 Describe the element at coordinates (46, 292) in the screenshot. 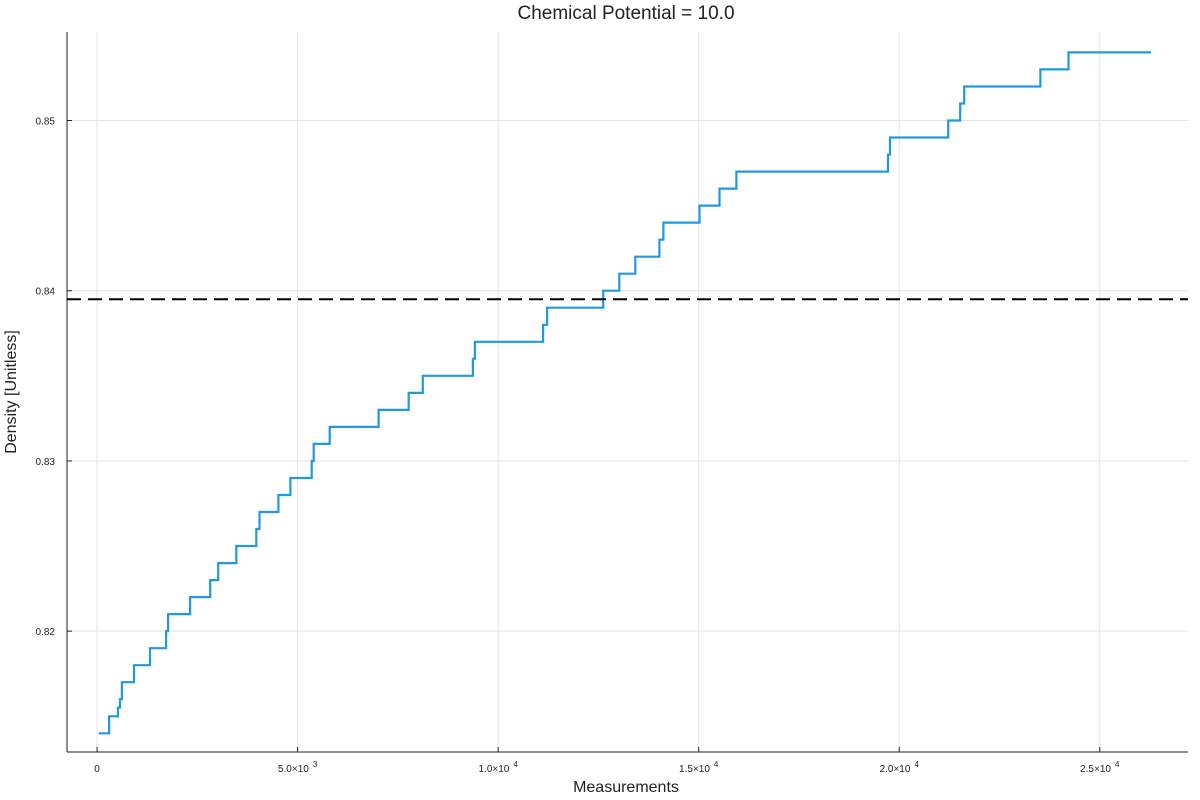

I see `y-tick-label: 0.84` at that location.